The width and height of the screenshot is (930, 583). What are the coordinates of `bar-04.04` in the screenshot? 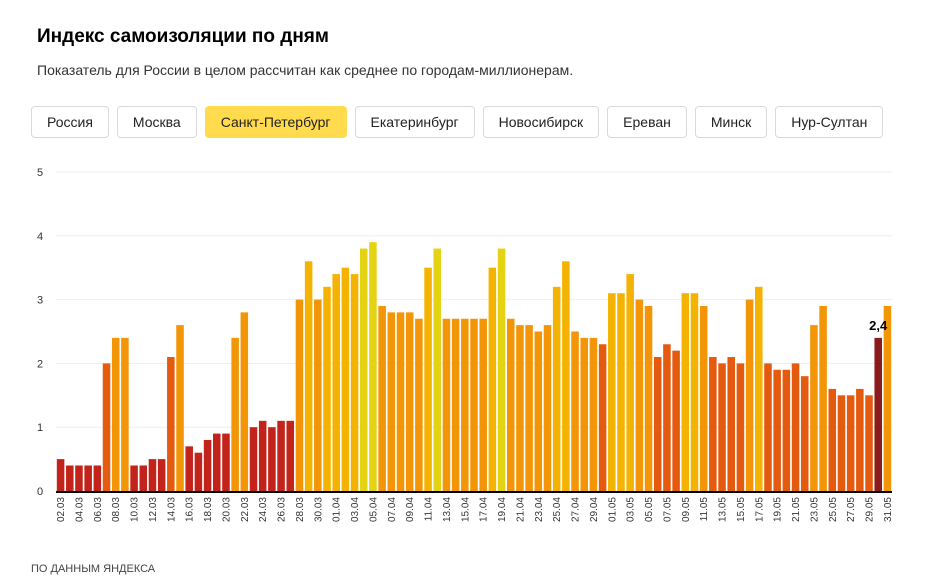 It's located at (363, 369).